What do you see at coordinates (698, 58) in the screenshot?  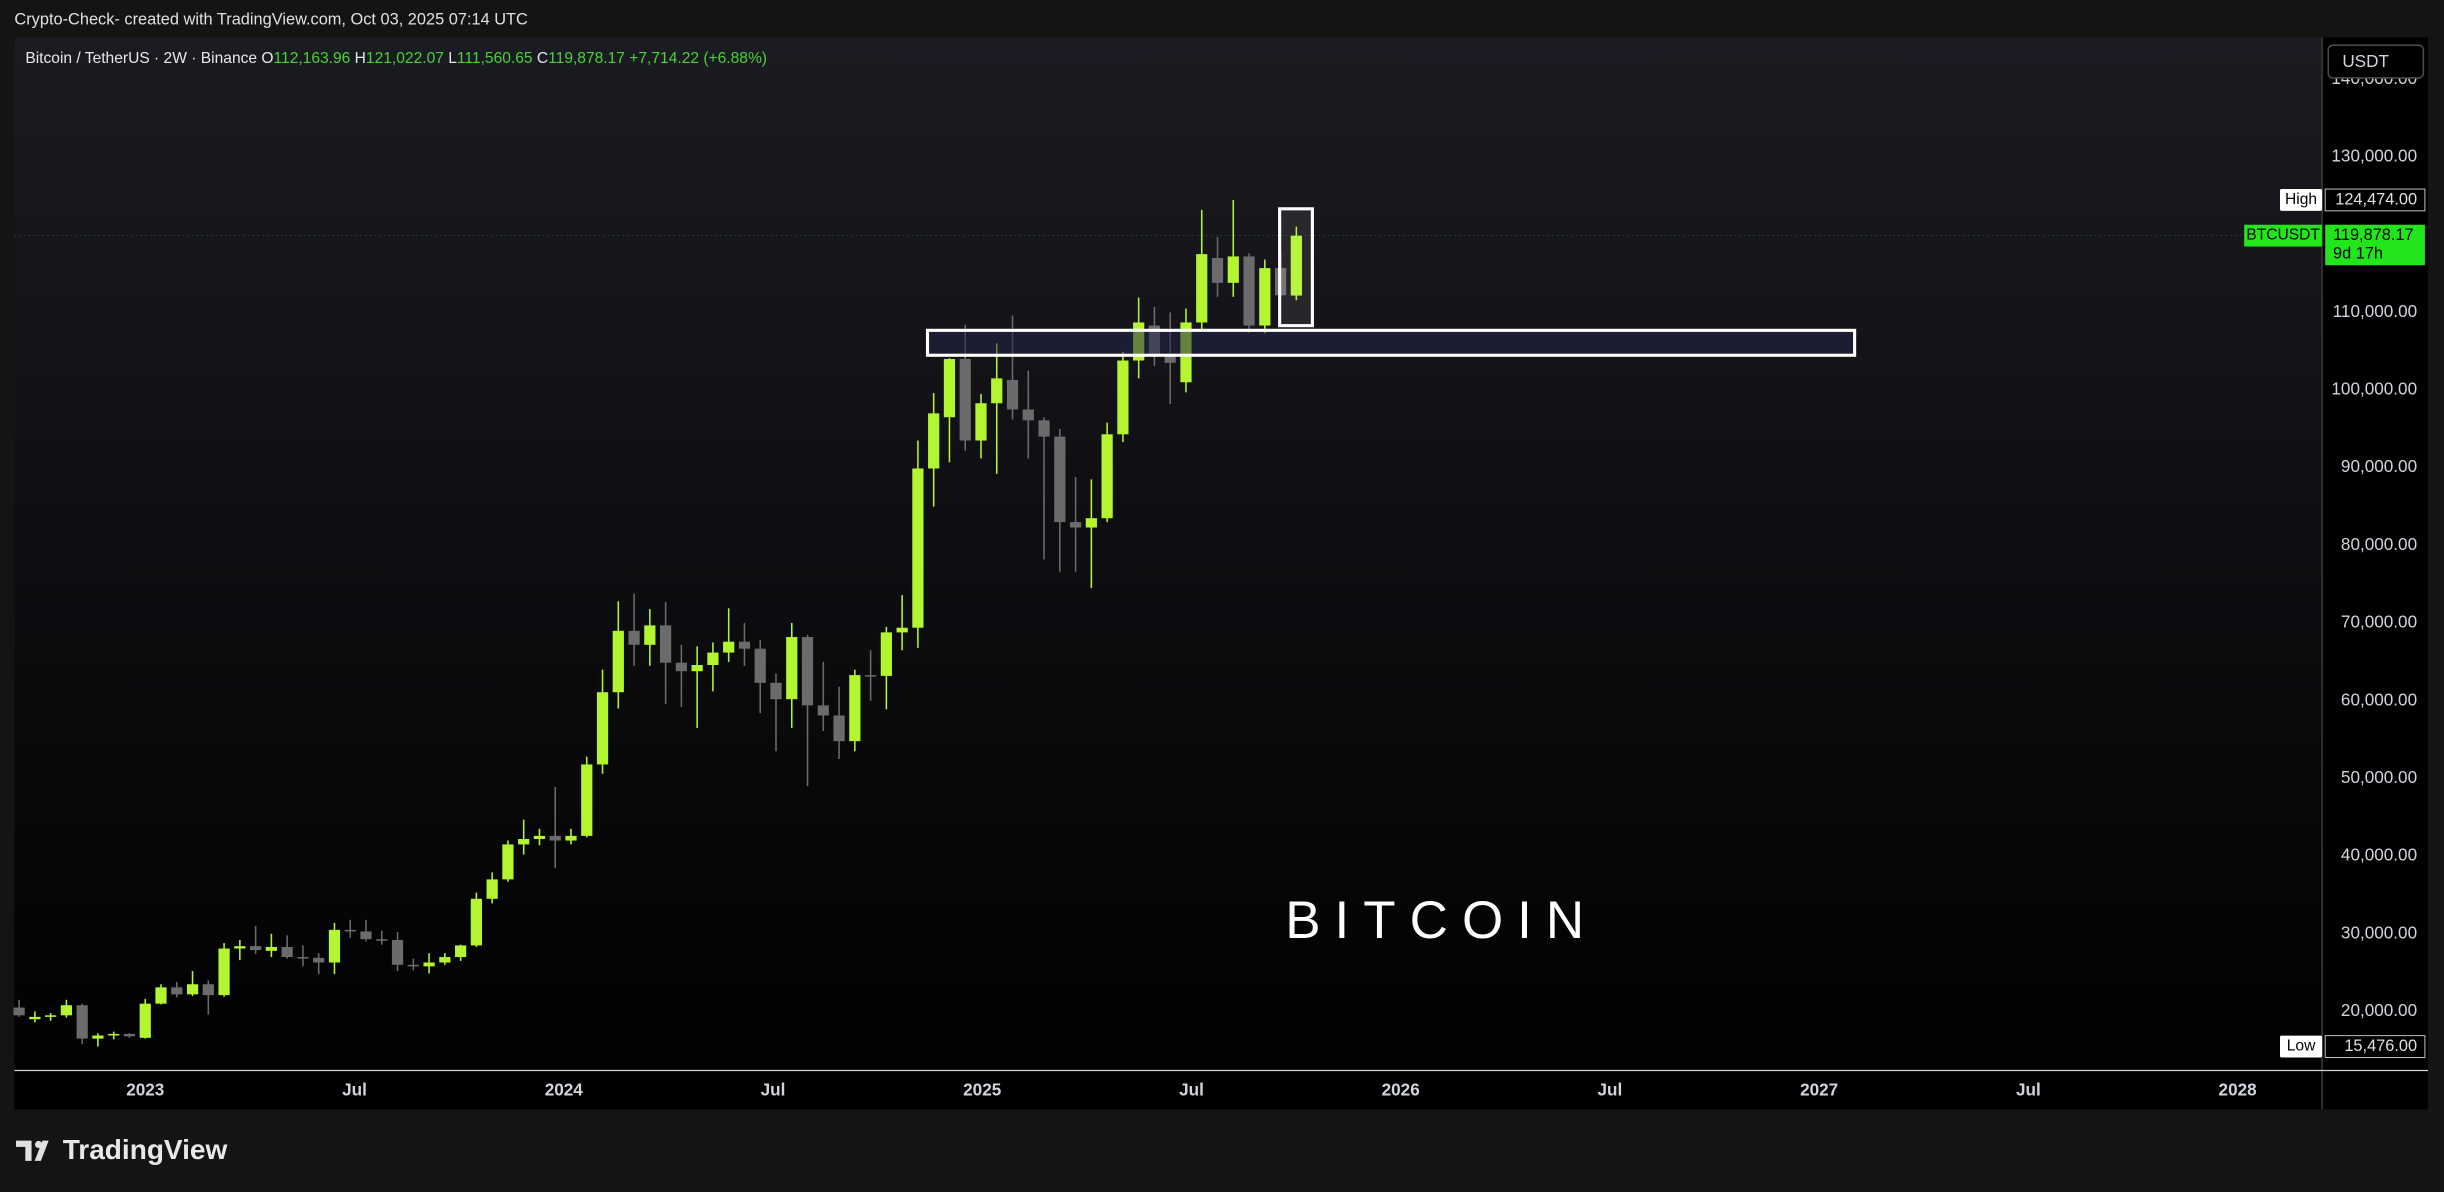 I see `change: +7,714.22 (+6.88%)` at bounding box center [698, 58].